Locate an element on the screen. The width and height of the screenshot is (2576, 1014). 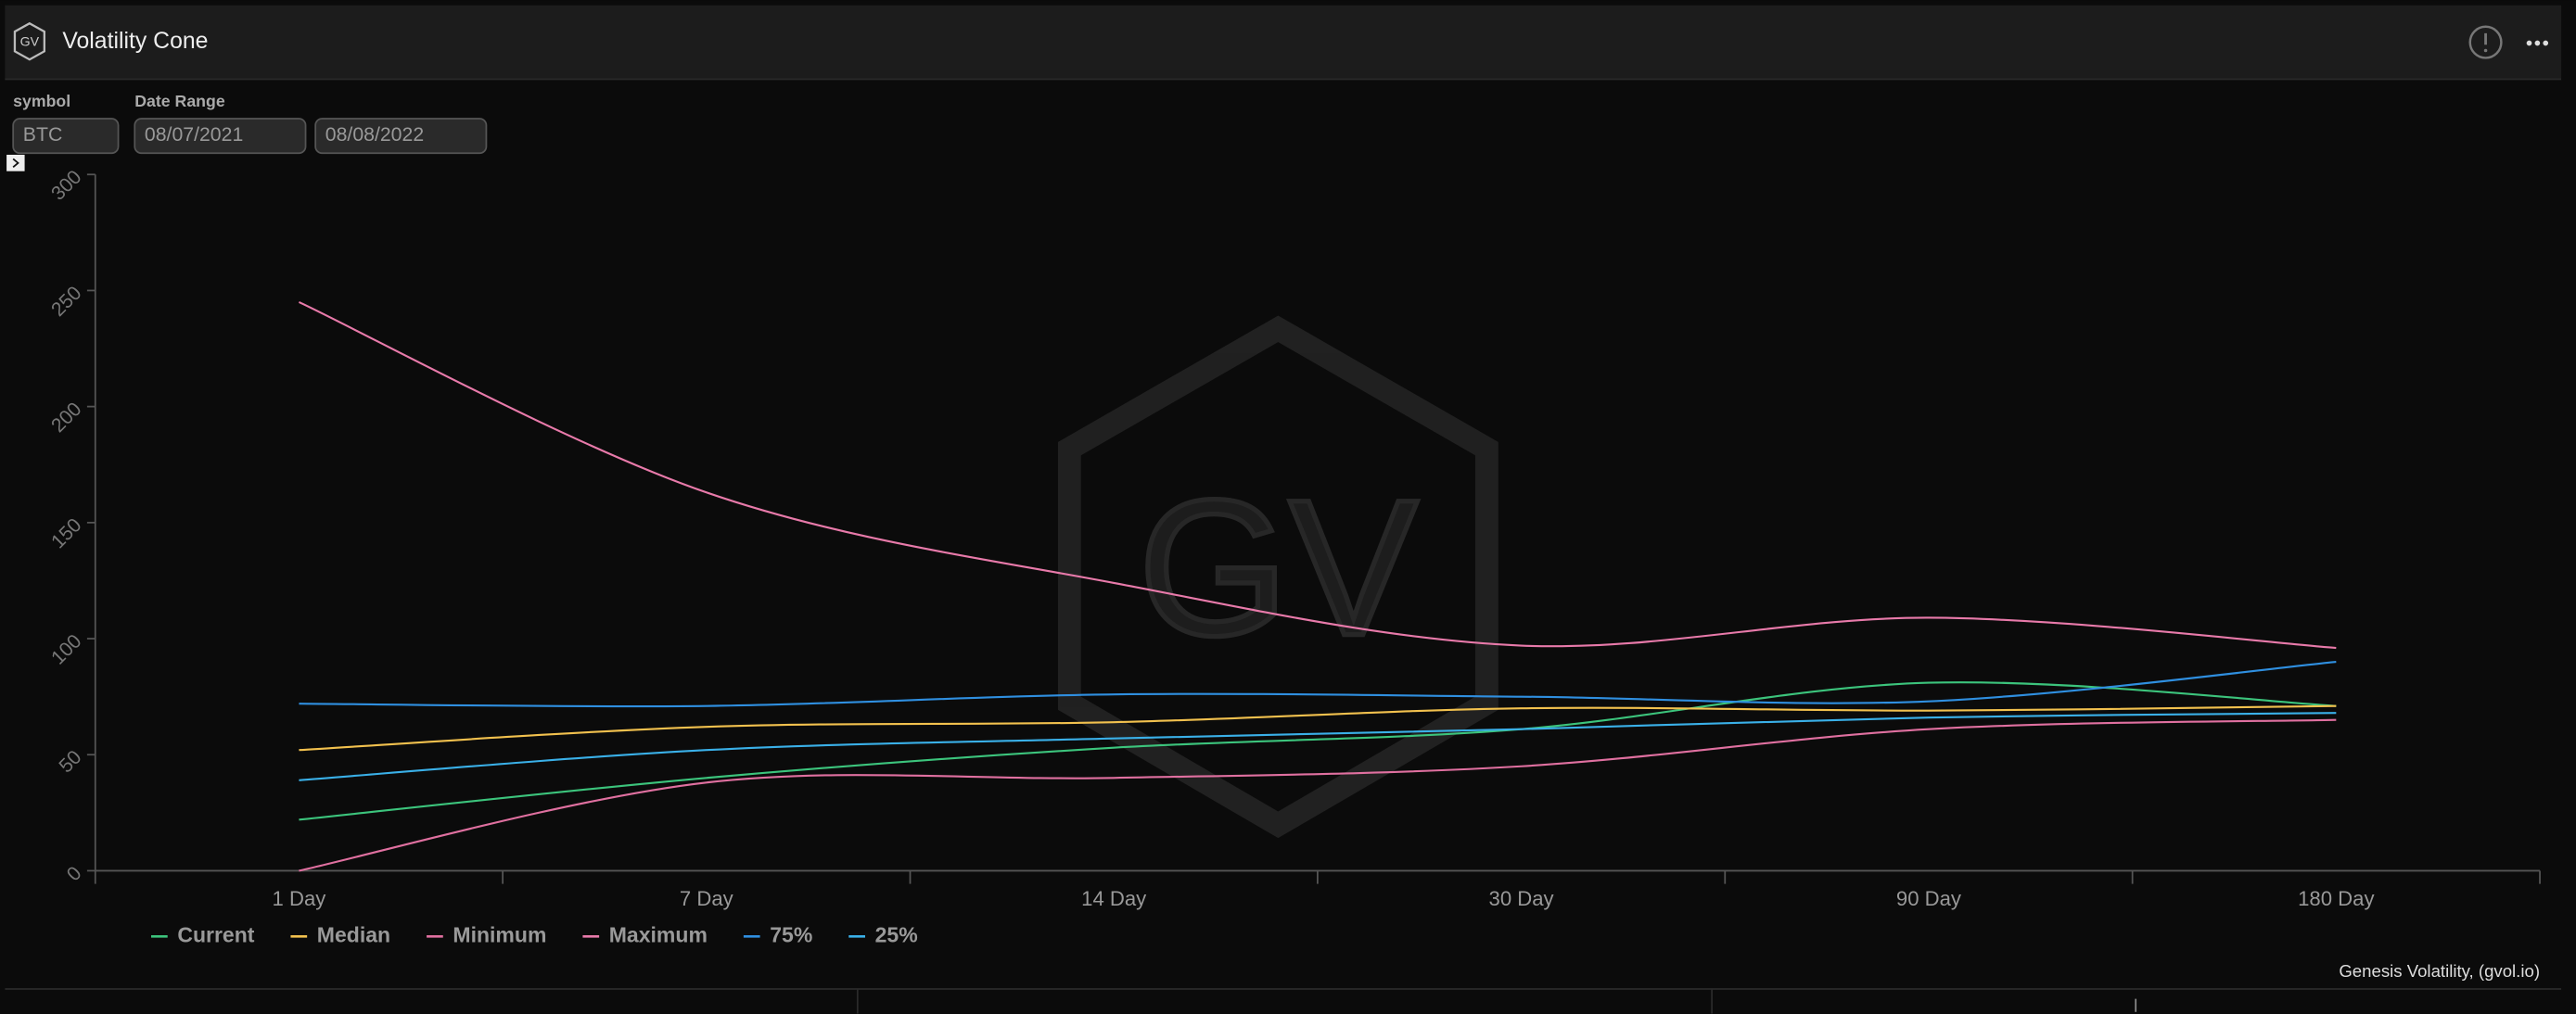
panel-title: Volatility Cone is located at coordinates (135, 41).